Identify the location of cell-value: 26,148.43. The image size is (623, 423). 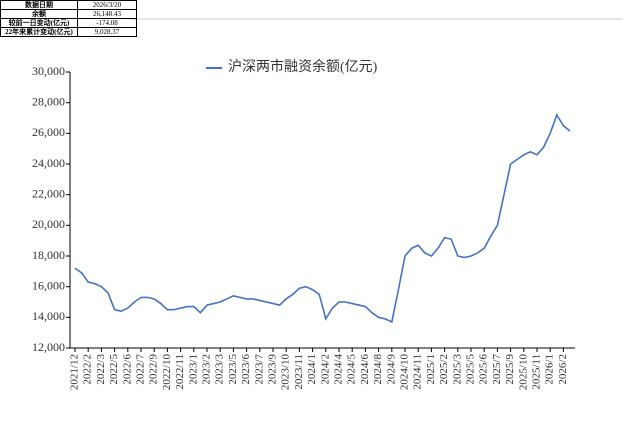
(107, 14).